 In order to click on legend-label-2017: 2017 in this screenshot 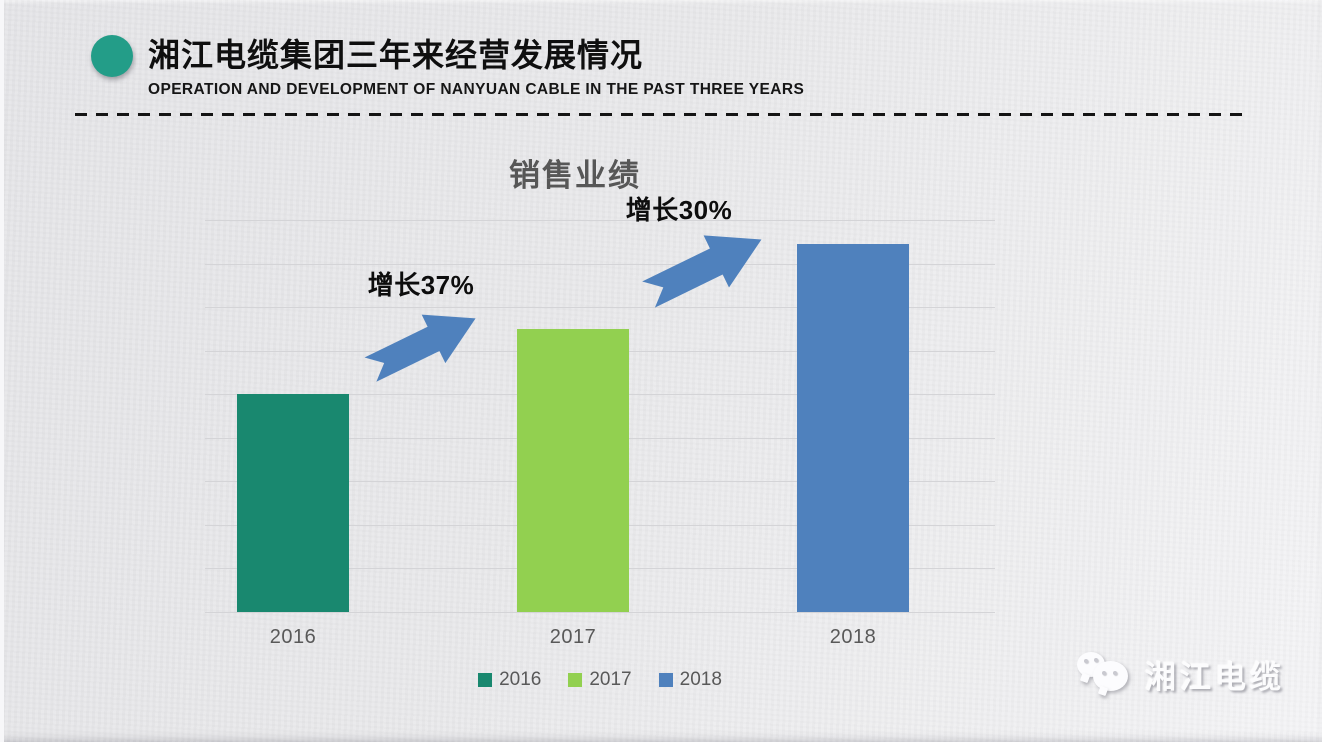, I will do `click(610, 679)`.